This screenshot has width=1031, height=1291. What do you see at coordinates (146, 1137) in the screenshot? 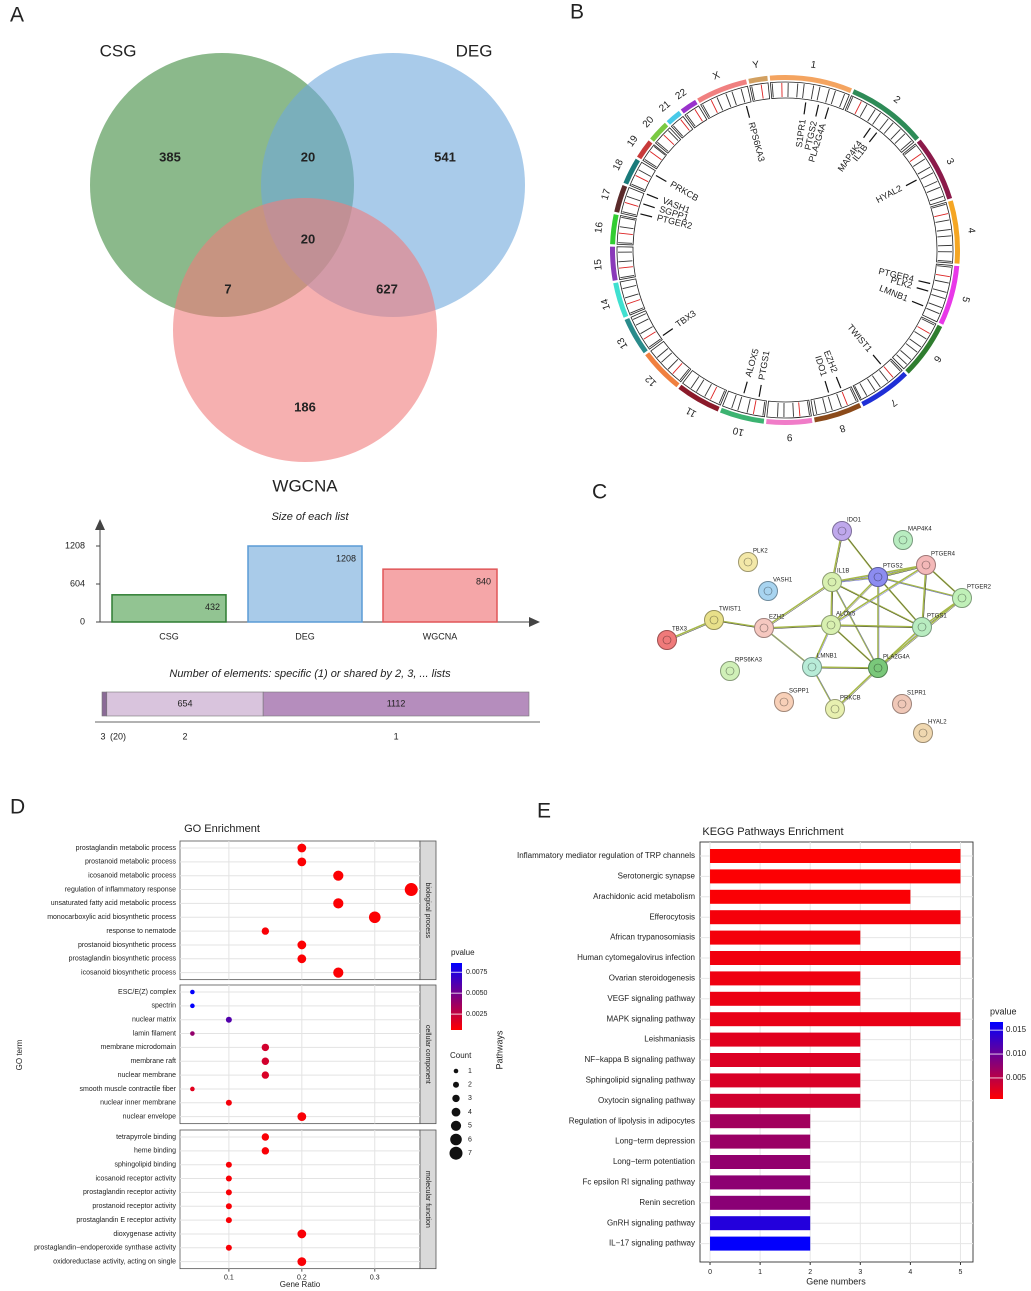
I see `y-tick-label: tetrapyrrole binding` at bounding box center [146, 1137].